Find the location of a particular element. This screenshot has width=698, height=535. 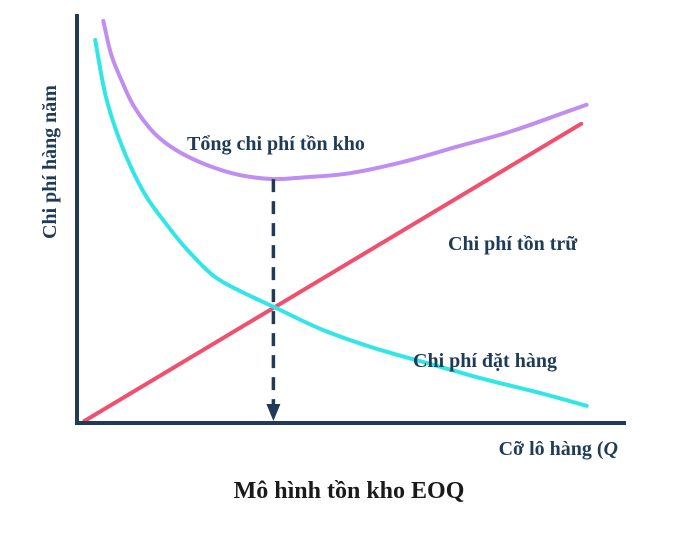

x-axis-label-text: Cỡ lô hàng ( is located at coordinates (551, 449).